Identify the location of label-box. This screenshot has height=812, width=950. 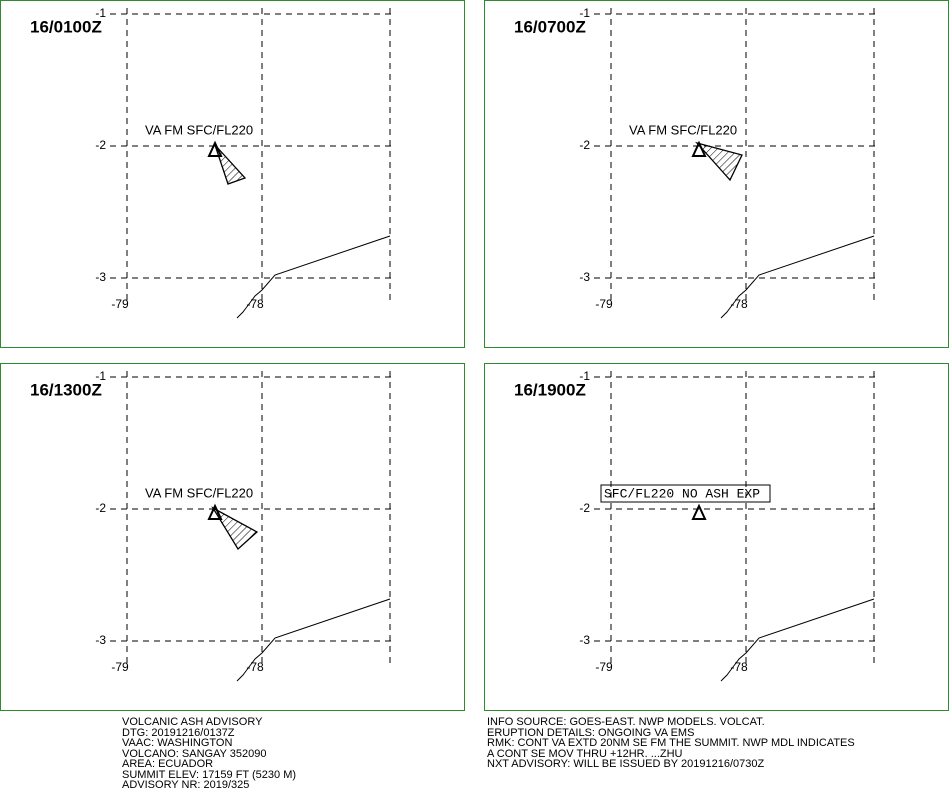
(685, 493).